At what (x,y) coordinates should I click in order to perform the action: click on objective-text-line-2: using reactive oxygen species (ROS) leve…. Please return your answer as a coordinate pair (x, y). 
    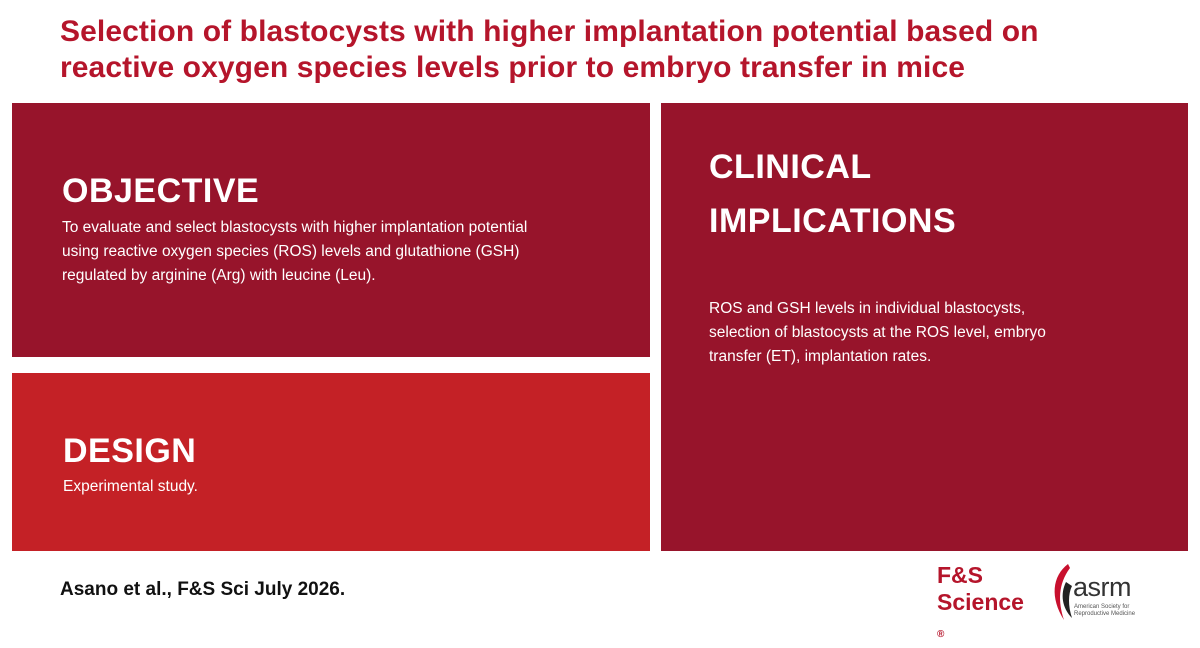
    Looking at the image, I should click on (291, 251).